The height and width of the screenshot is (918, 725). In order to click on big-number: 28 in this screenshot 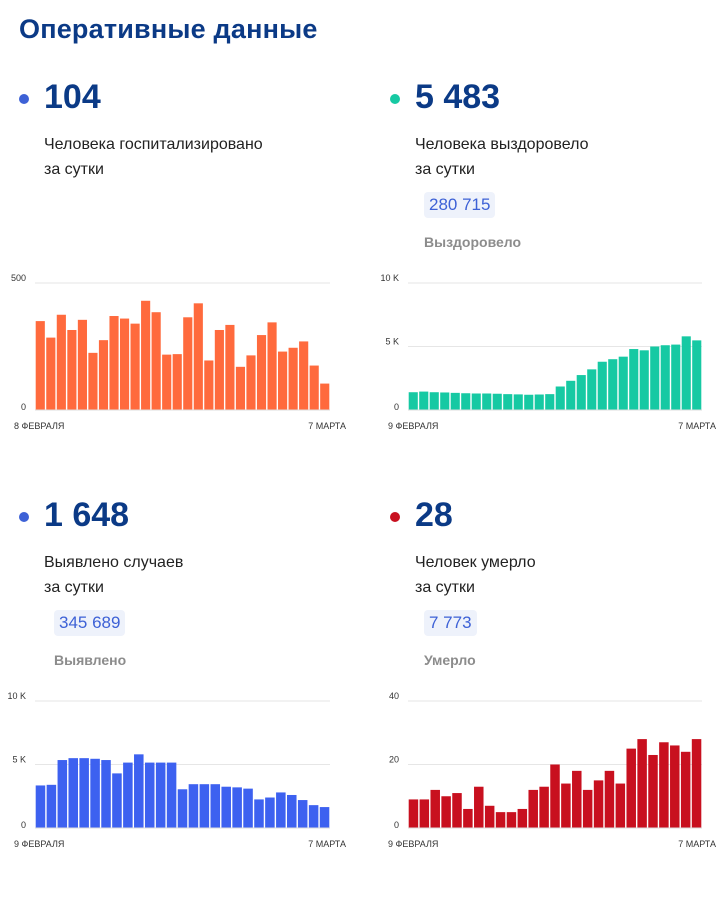, I will do `click(434, 515)`.